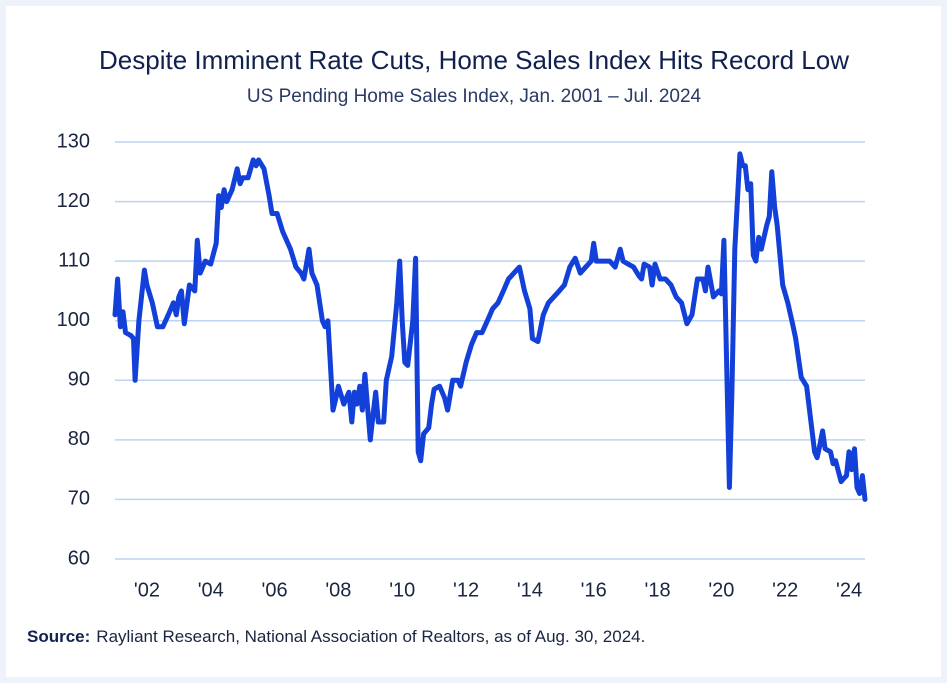  What do you see at coordinates (658, 590) in the screenshot?
I see `x-tick-label: '18` at bounding box center [658, 590].